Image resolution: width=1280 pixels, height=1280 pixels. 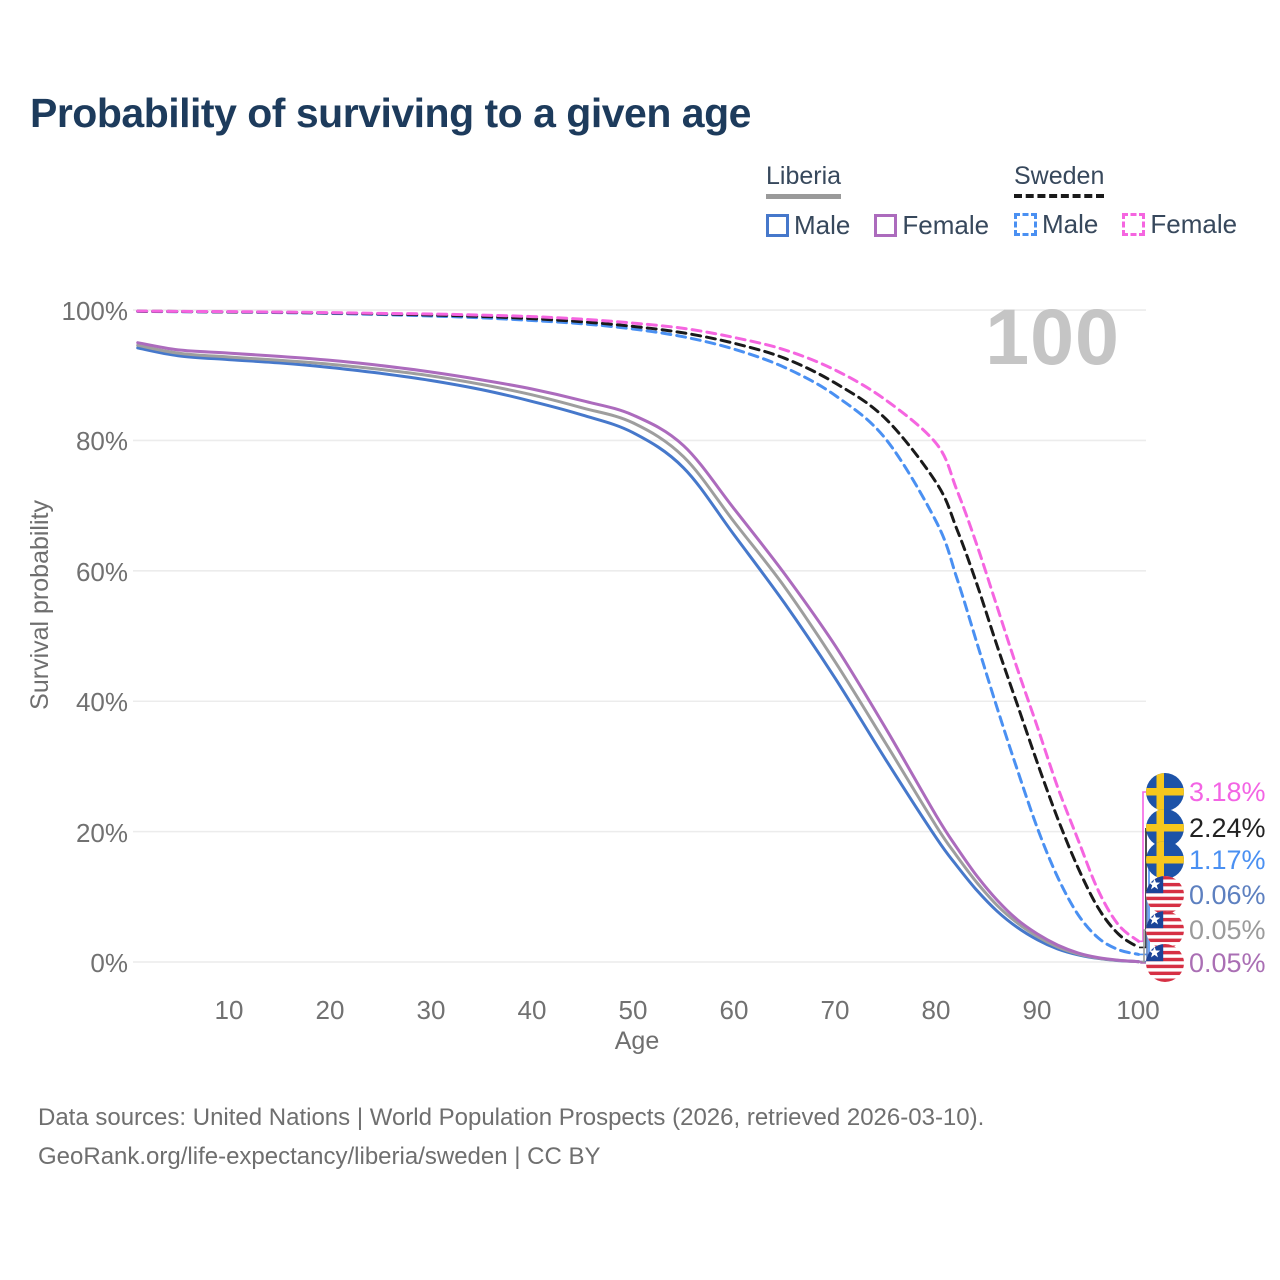 I want to click on end-value-sweden-male: 1.17%, so click(x=1206, y=860).